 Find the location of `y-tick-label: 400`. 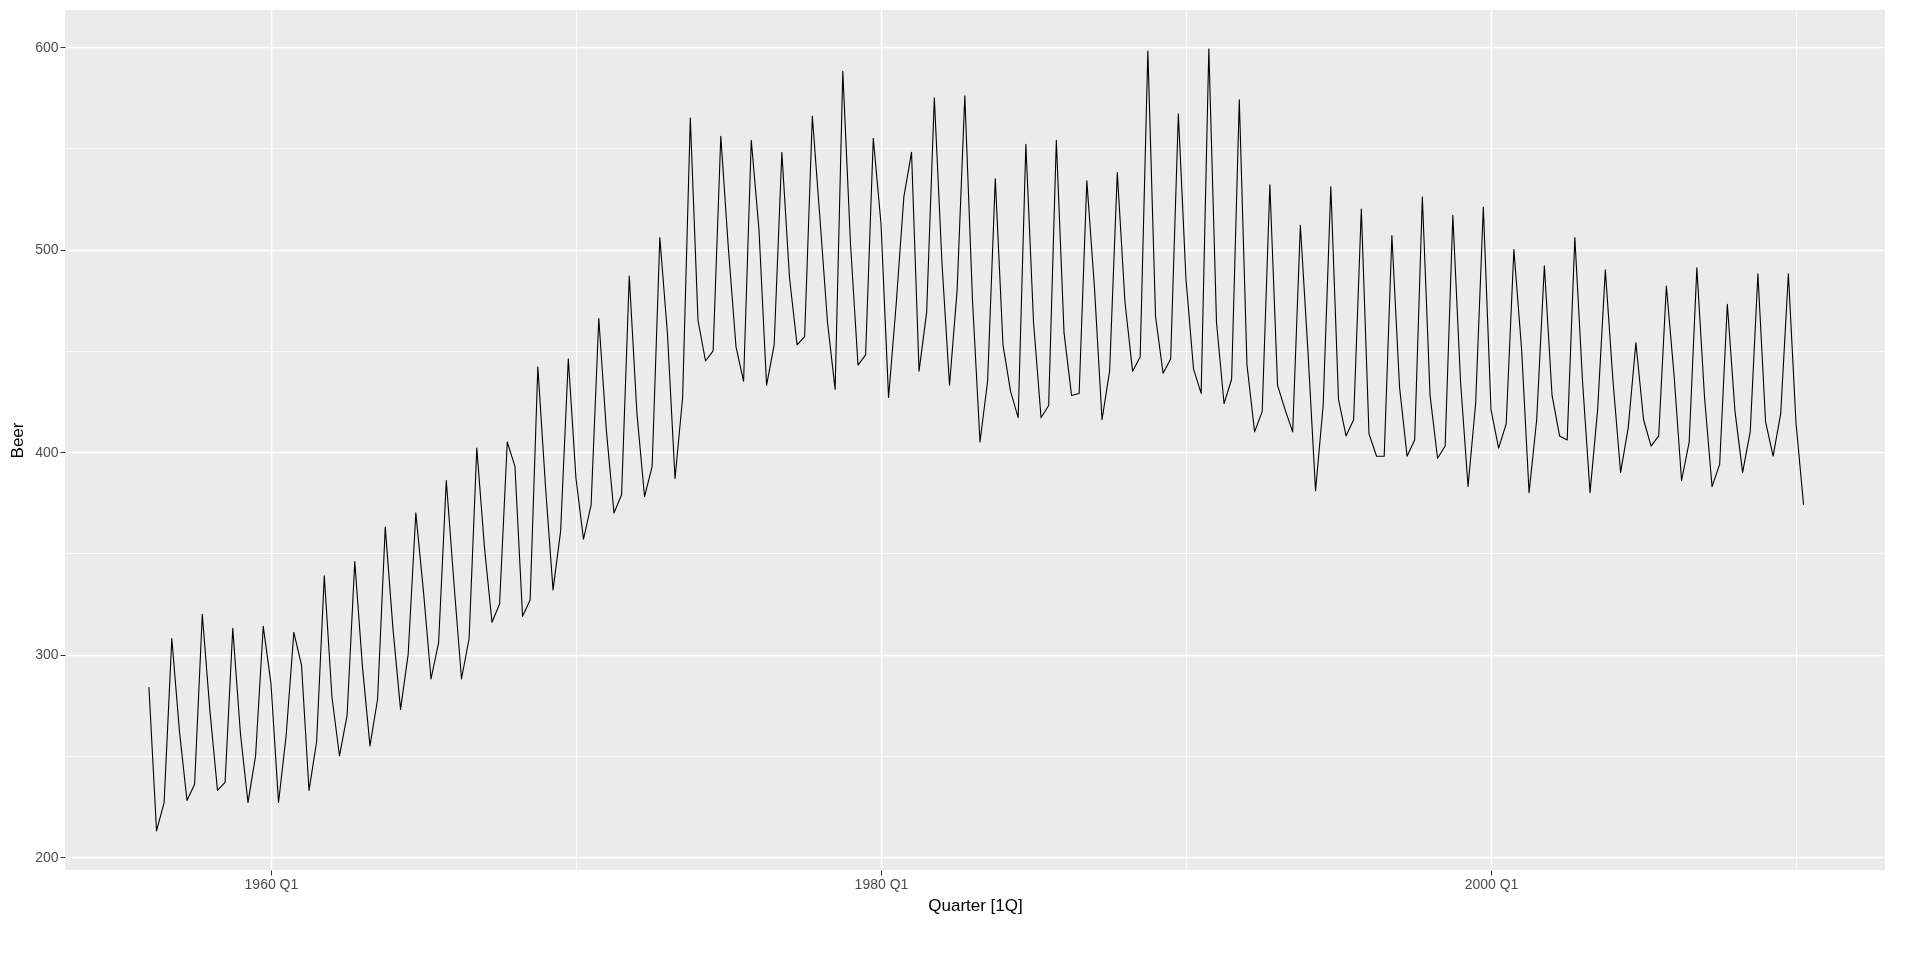

y-tick-label: 400 is located at coordinates (47, 451).